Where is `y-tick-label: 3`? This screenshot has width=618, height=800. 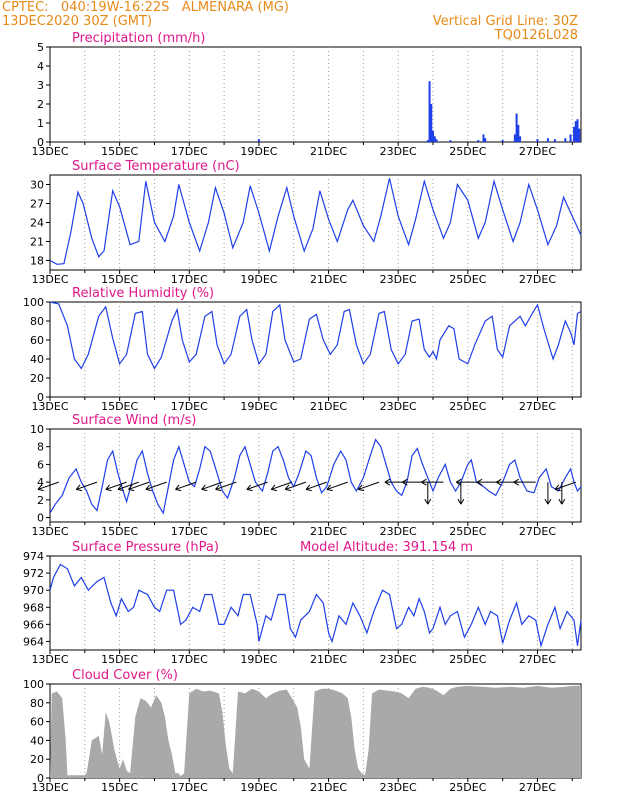
y-tick-label: 3 is located at coordinates (40, 85).